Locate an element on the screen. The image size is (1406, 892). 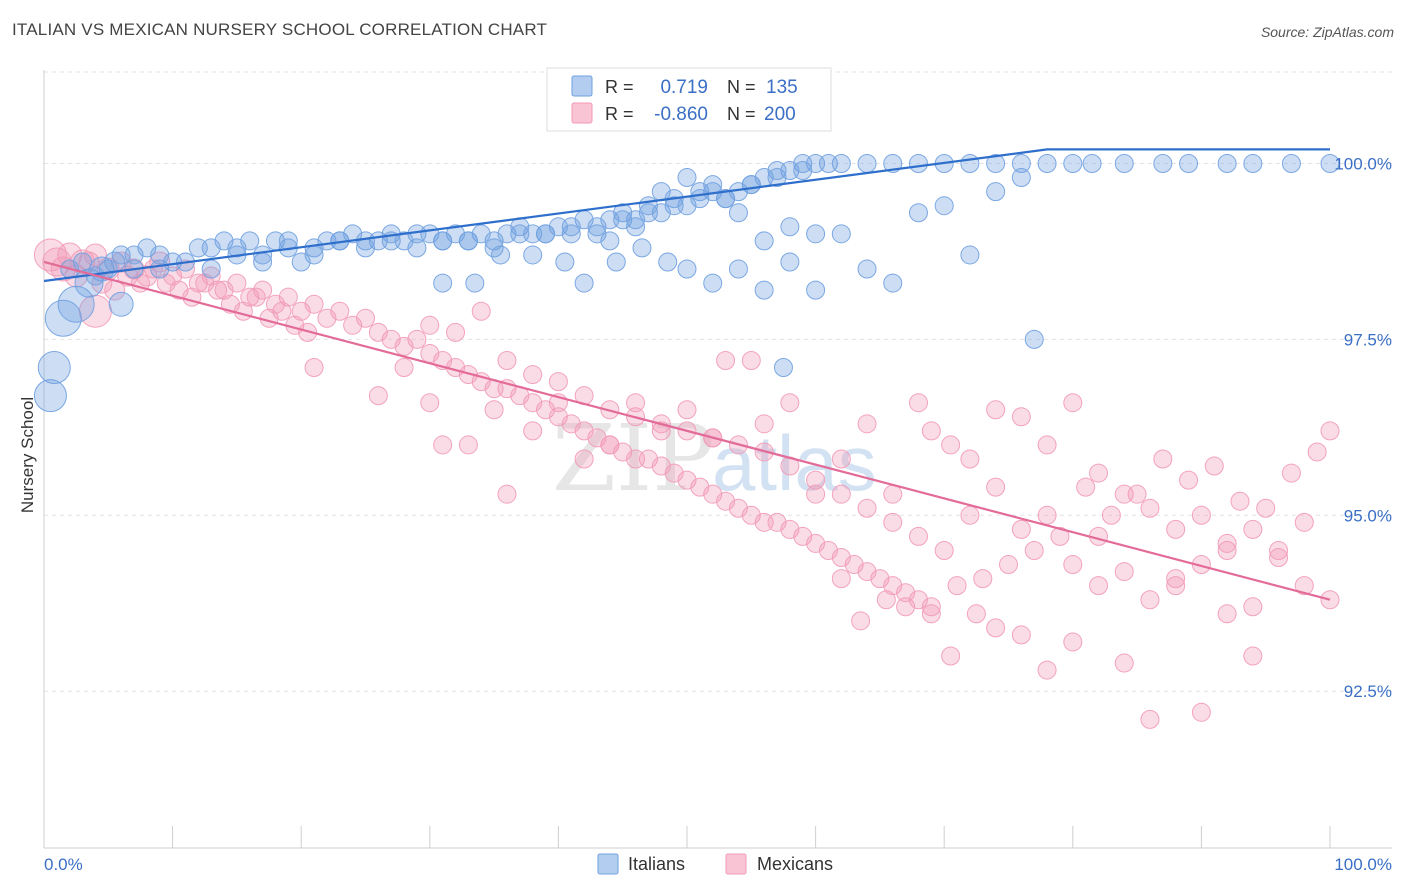
legend-r-label-2: R = is located at coordinates (619, 114).